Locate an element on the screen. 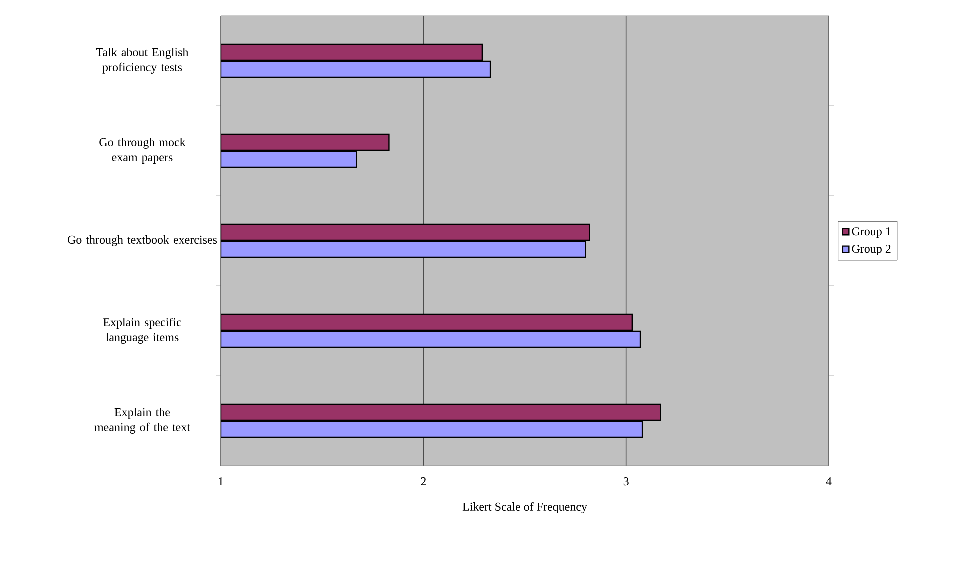 This screenshot has width=955, height=569. x-tick-label: 1 is located at coordinates (221, 482).